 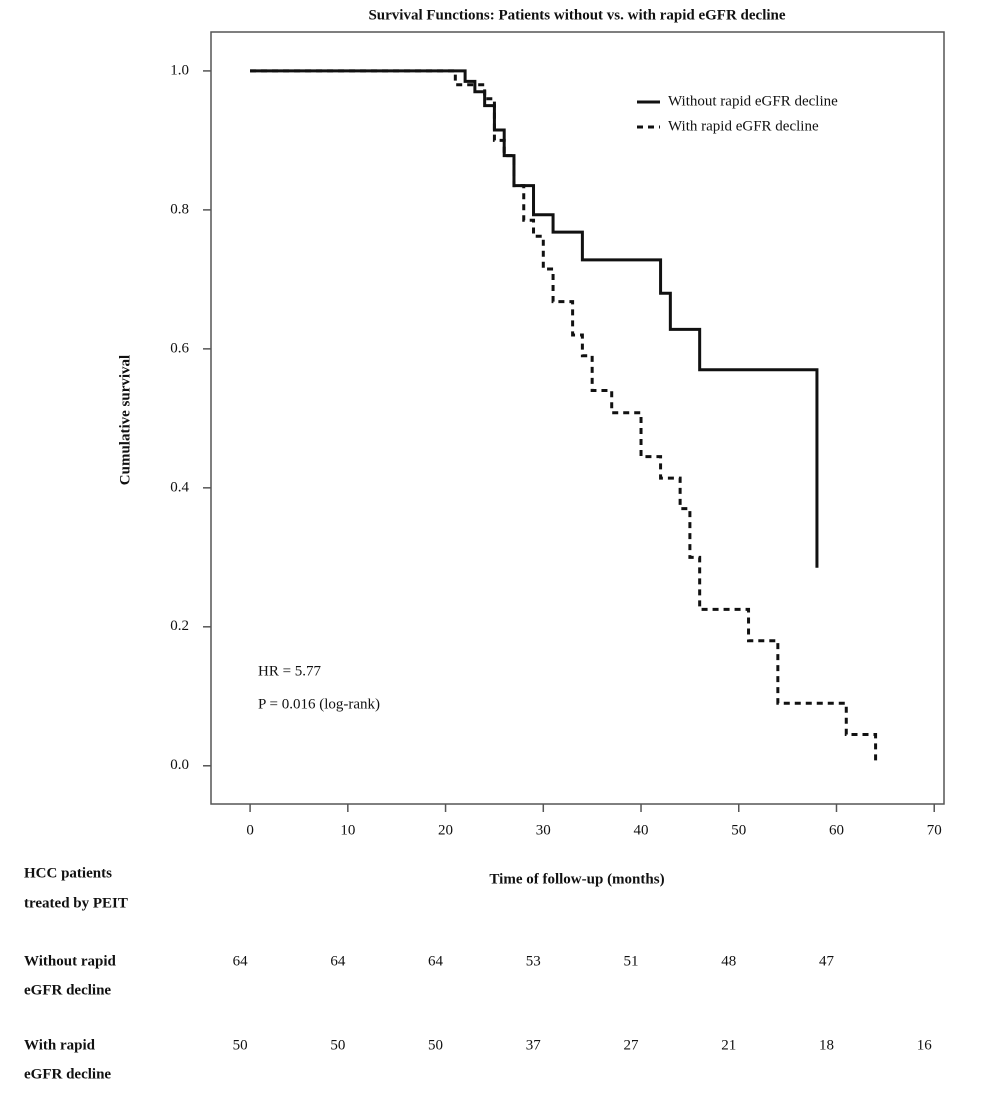 I want to click on risk-table-title: HCC patients, so click(x=68, y=873).